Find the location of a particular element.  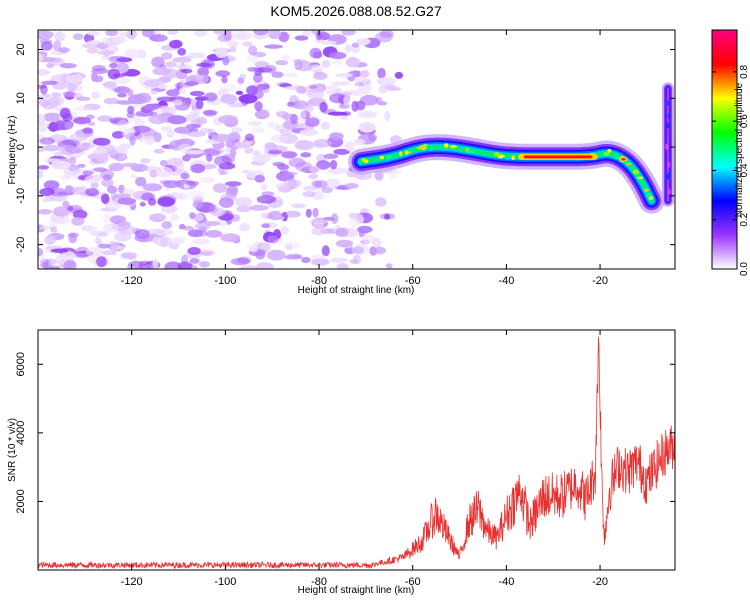

heatmap-x-tick-label: -120 is located at coordinates (132, 281).